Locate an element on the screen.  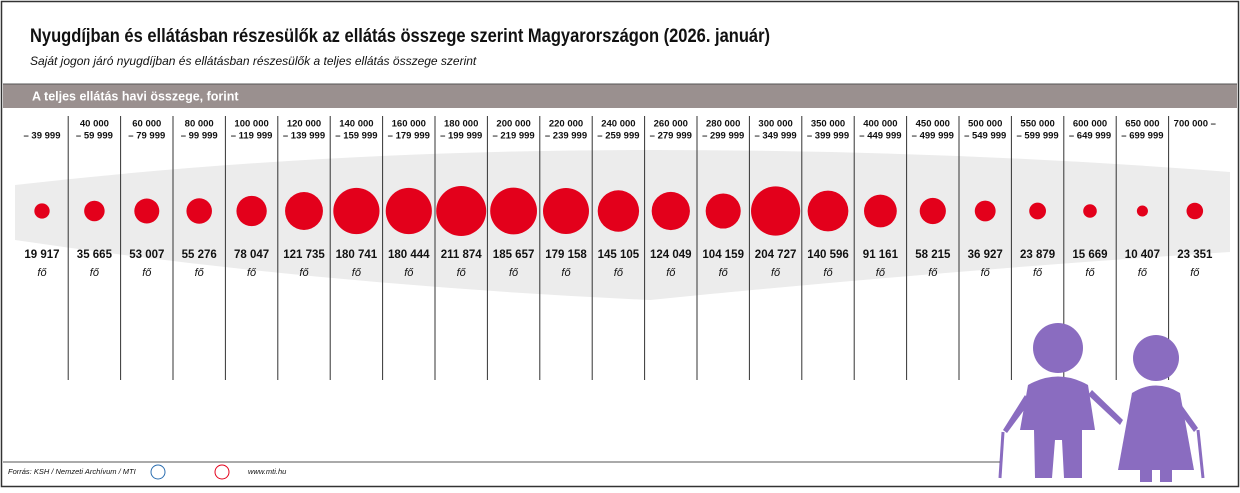
website: www.mti.hu is located at coordinates (267, 471).